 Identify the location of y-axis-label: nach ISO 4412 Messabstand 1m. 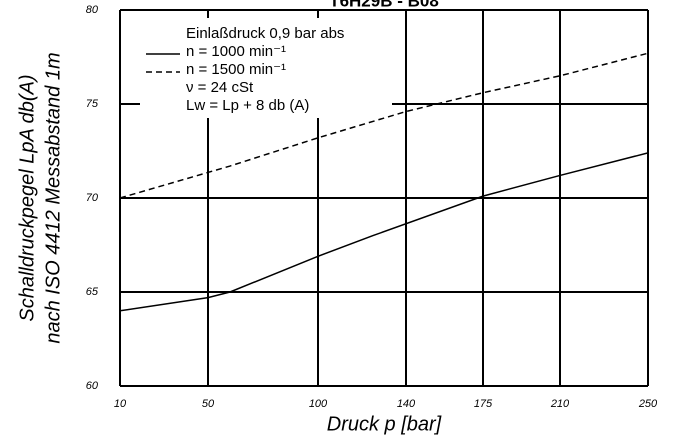
(53, 197).